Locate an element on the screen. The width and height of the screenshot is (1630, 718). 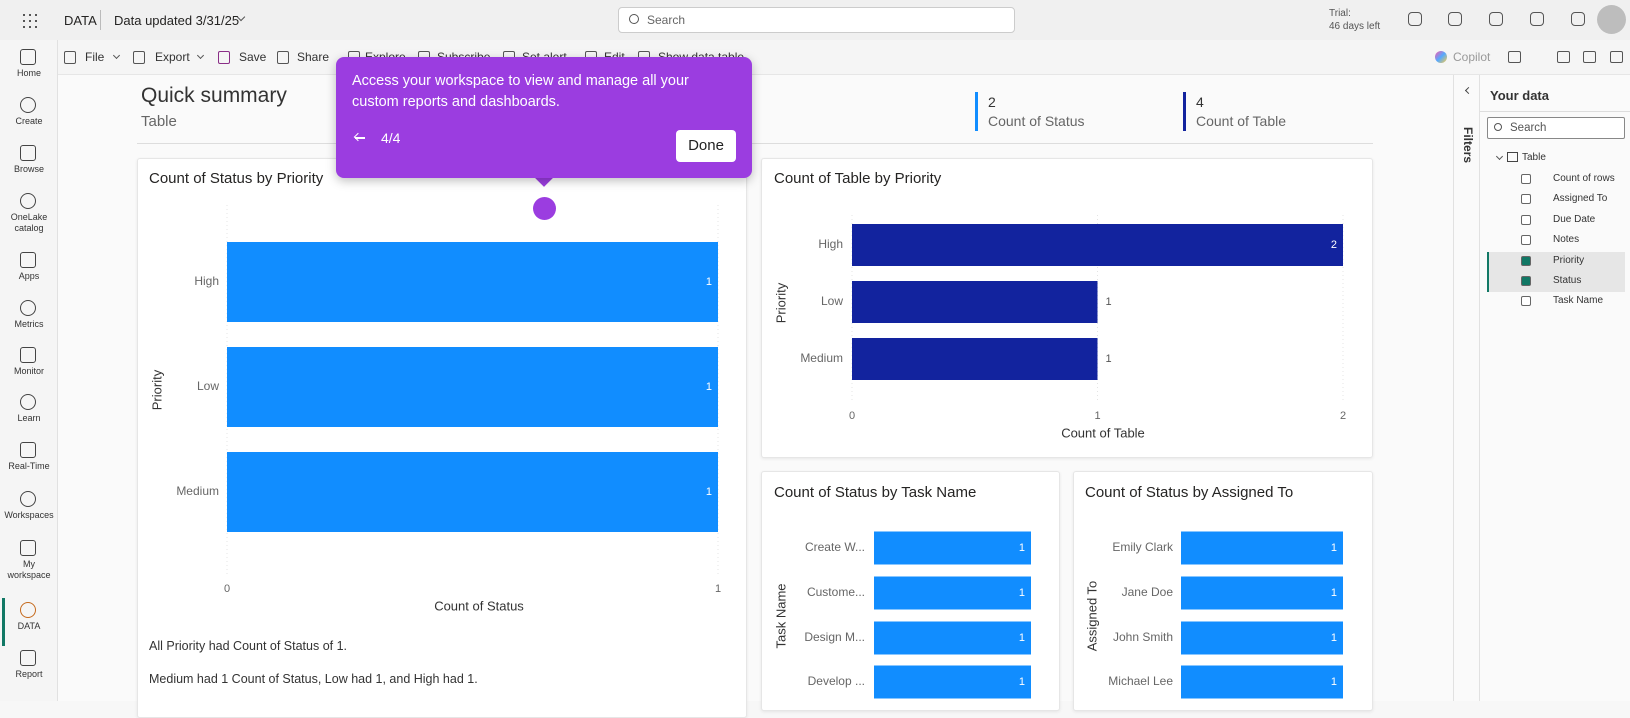
filters-pane is located at coordinates (1467, 388).